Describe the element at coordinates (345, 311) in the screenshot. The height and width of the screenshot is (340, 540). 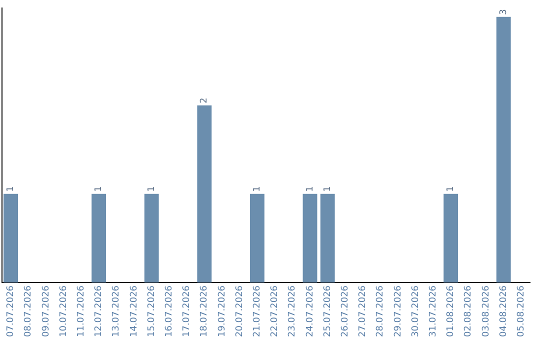
I see `x-tick-label: 26.07.2026` at that location.